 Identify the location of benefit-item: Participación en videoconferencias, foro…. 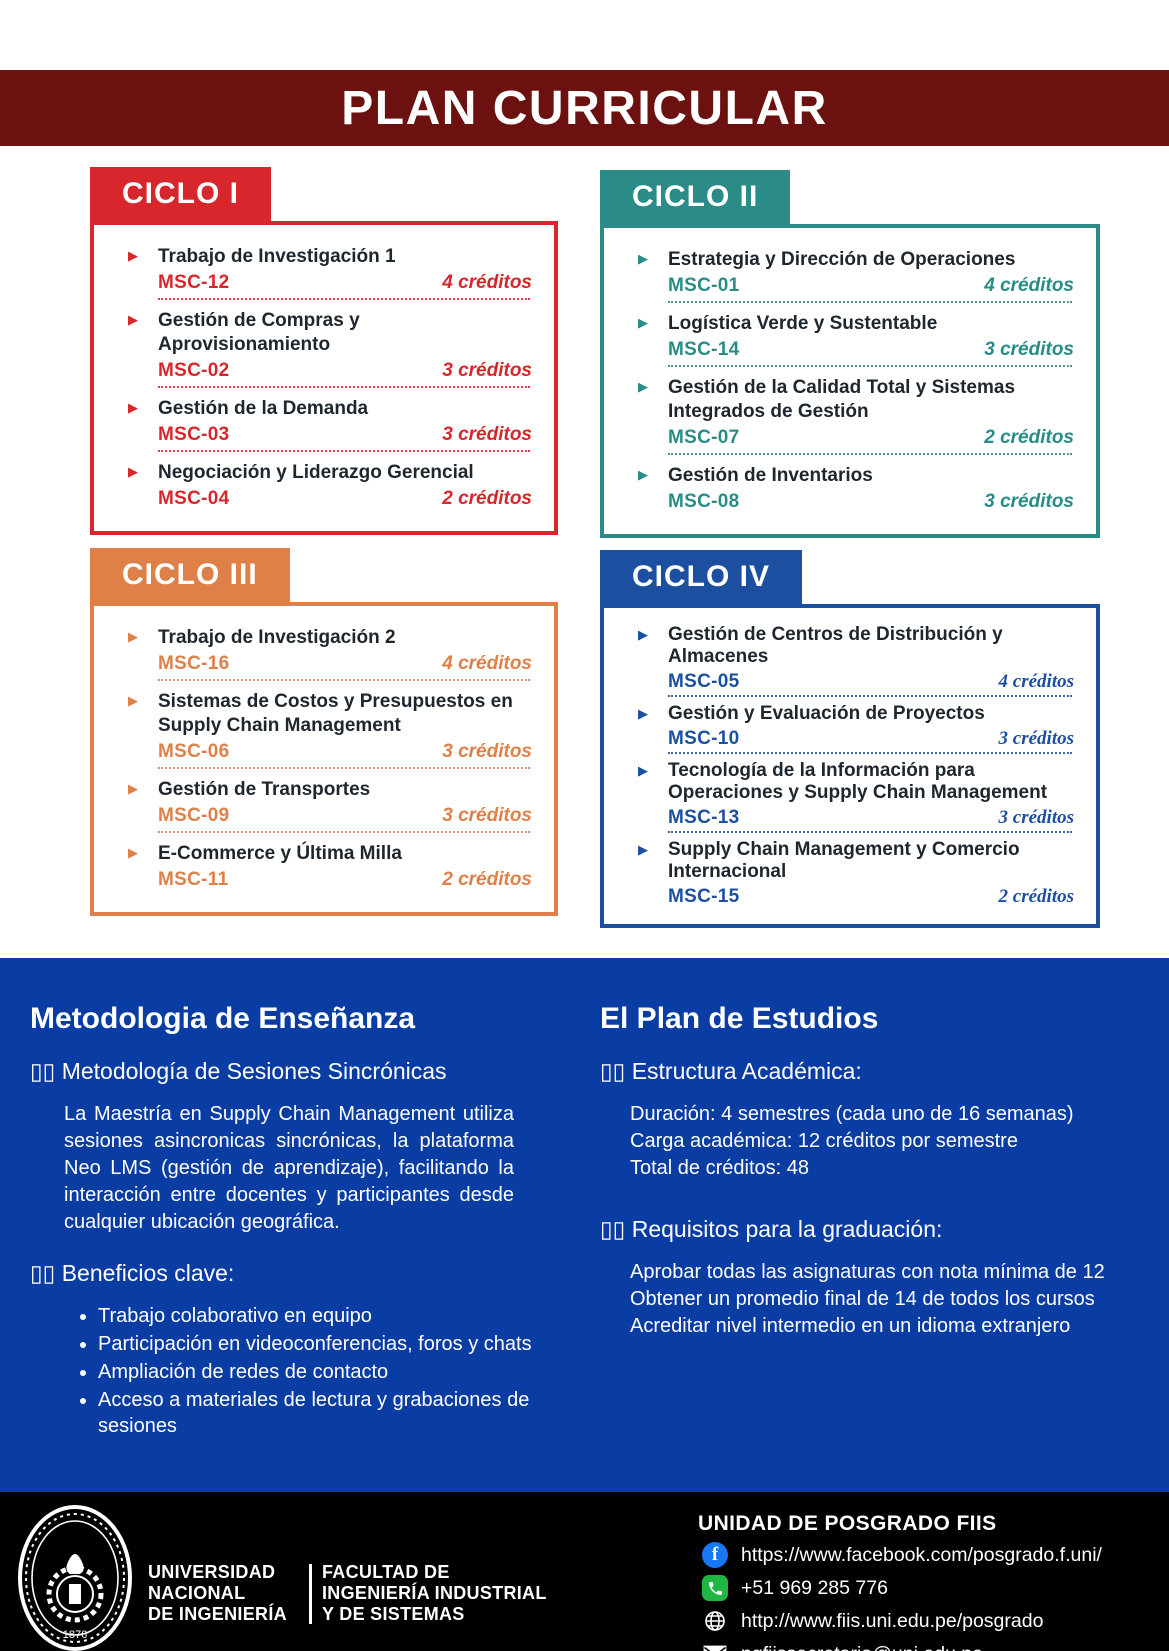
(324, 1344).